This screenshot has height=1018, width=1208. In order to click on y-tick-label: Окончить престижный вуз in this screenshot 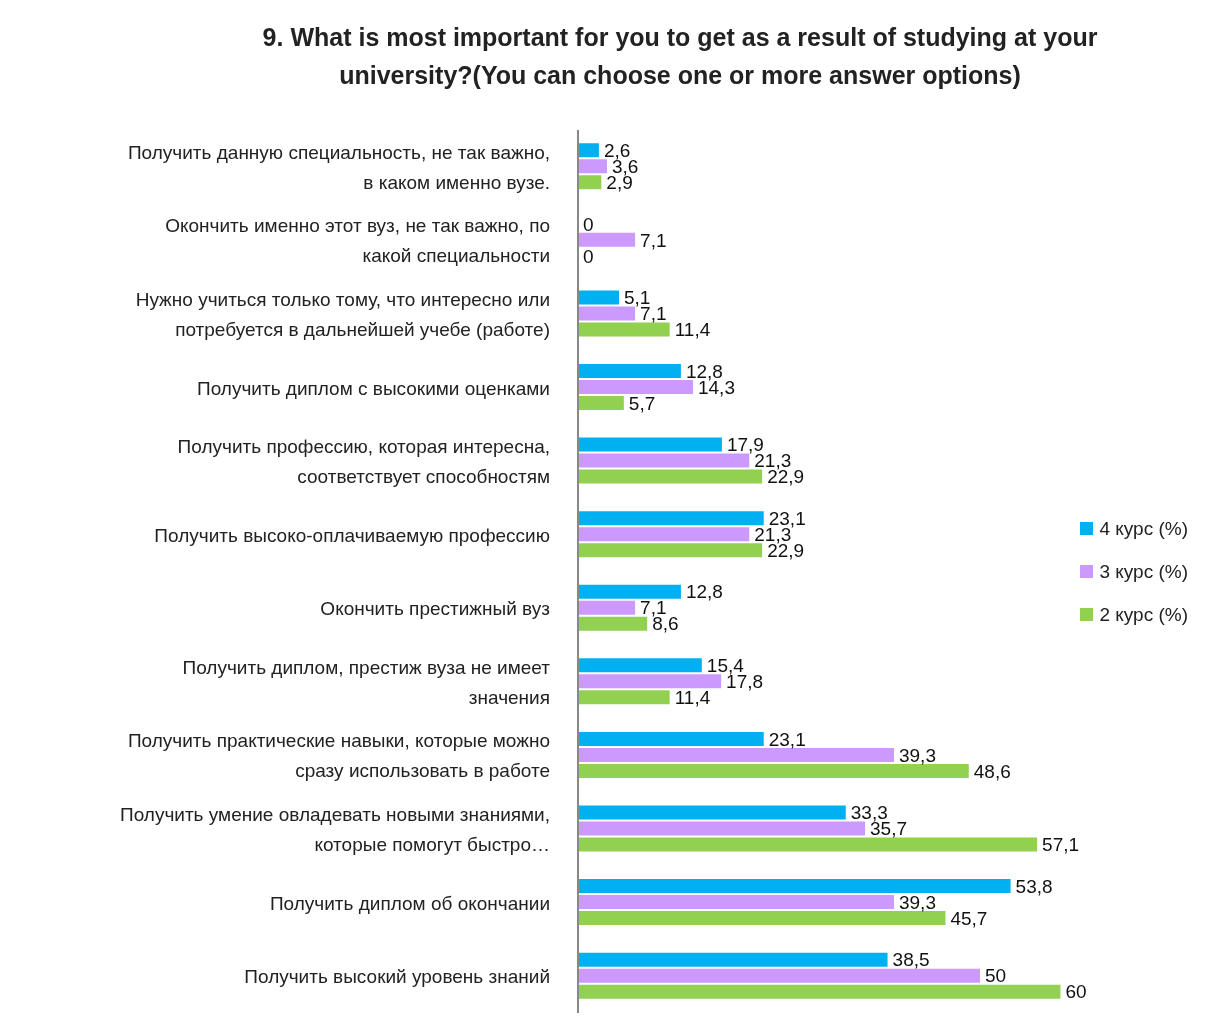, I will do `click(435, 608)`.